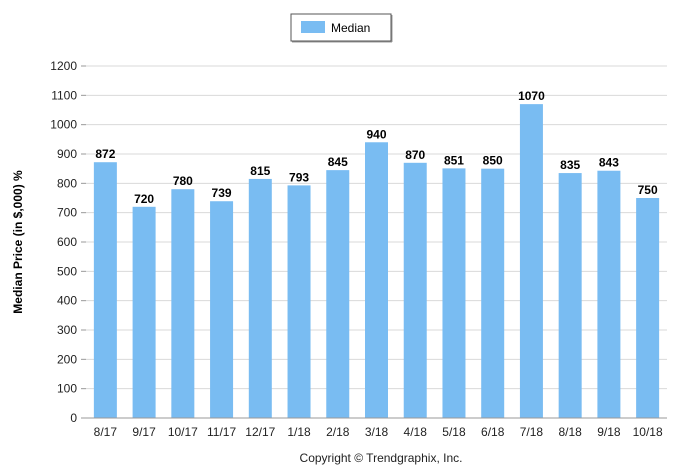  I want to click on bar-11/17, so click(222, 309).